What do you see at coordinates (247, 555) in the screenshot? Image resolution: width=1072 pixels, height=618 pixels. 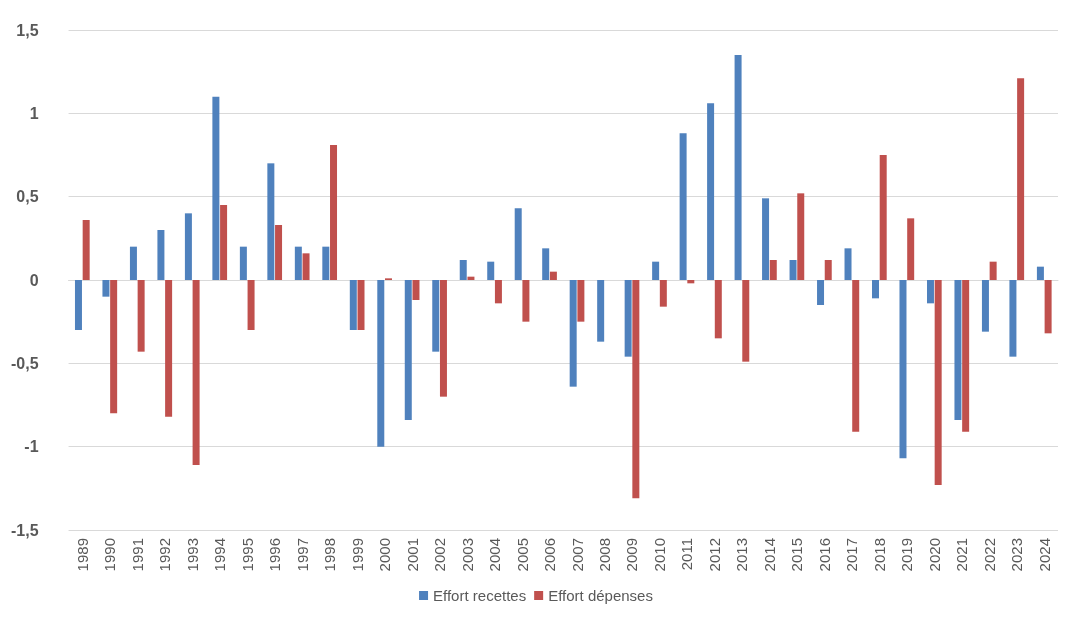 I see `x-tick-label: 1995` at bounding box center [247, 555].